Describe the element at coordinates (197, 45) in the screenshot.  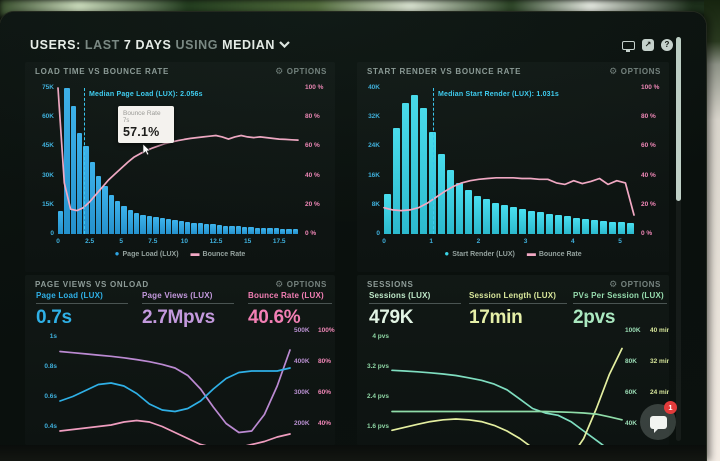
I see `title-using: USING` at that location.